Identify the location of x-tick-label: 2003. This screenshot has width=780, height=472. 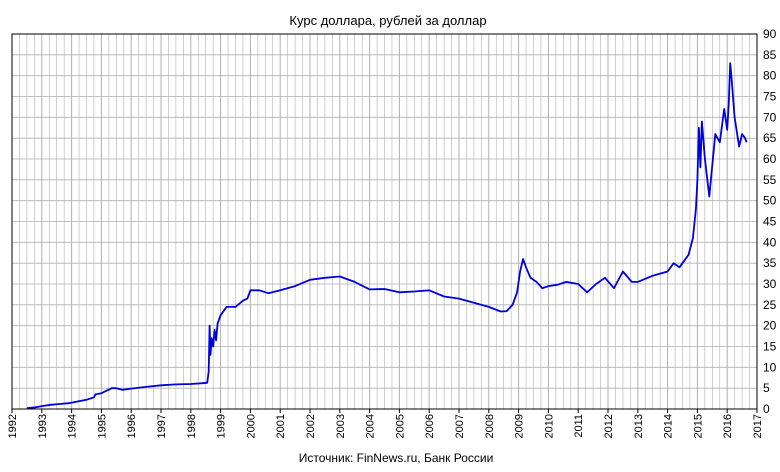
(341, 426).